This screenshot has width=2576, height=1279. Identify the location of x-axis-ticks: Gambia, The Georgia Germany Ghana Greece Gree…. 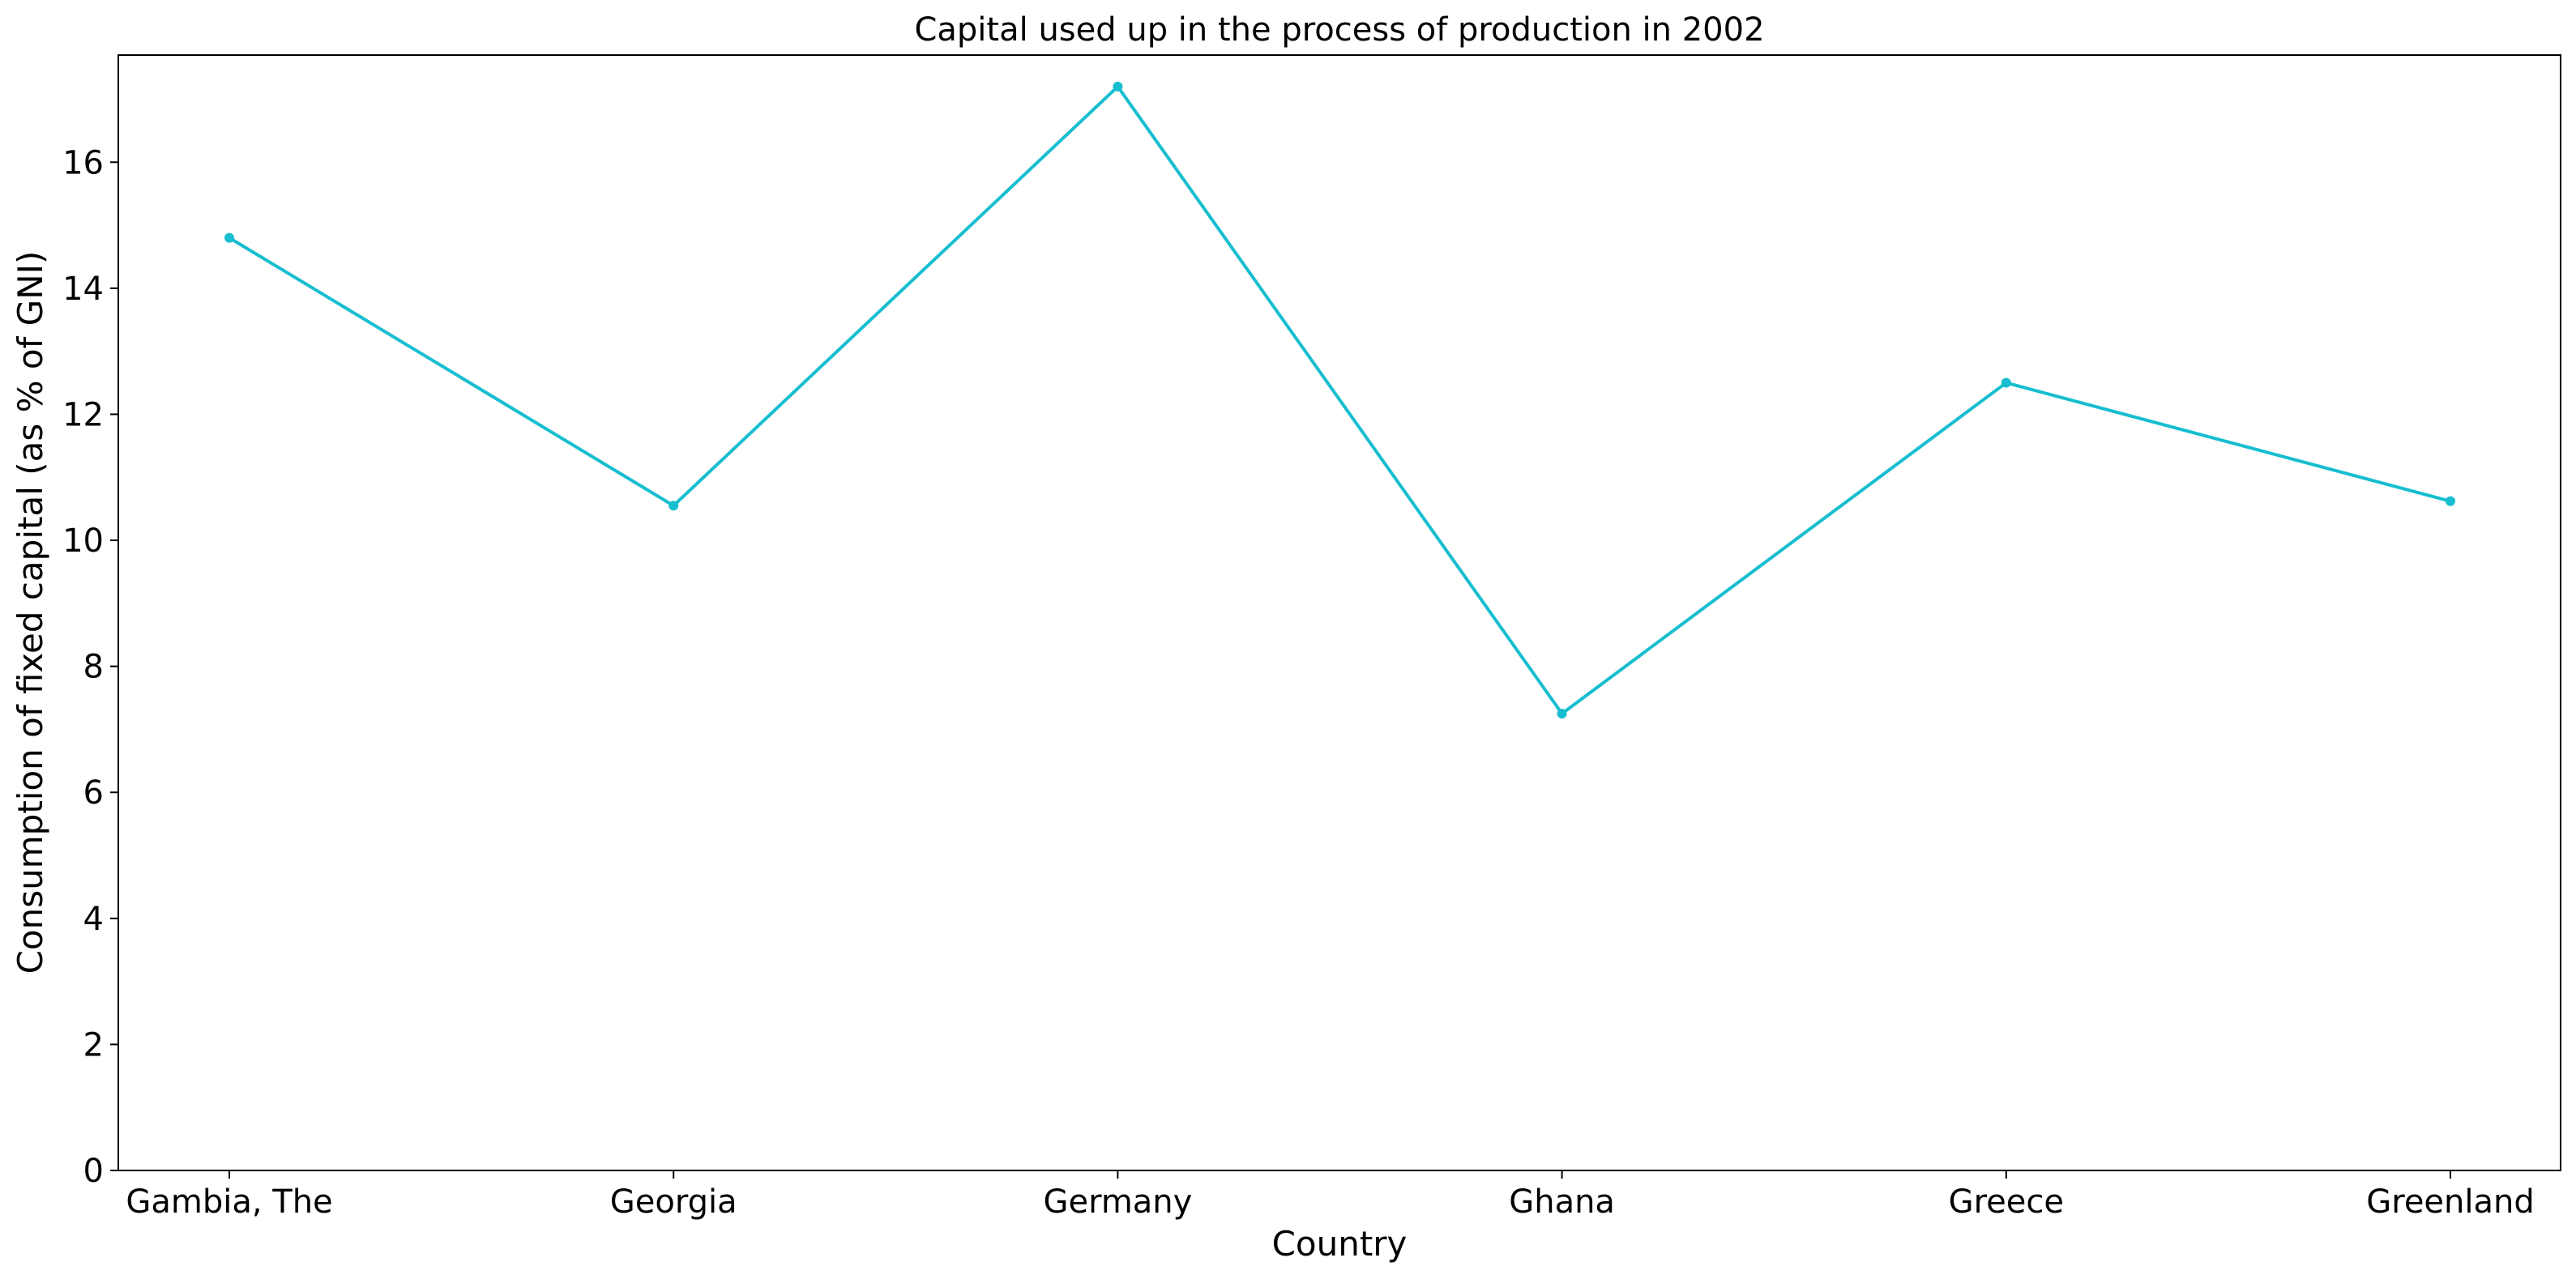
(1330, 1195).